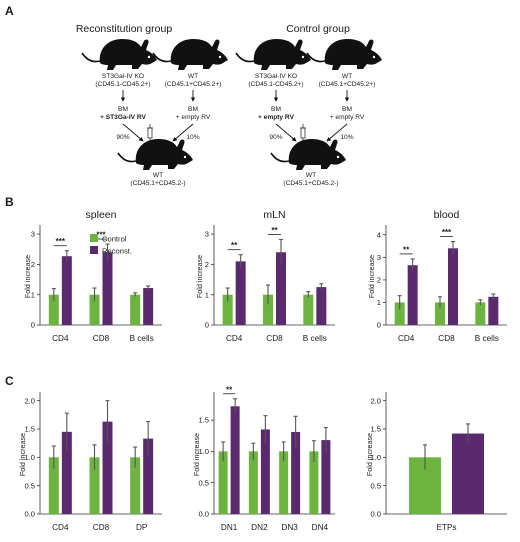  I want to click on recipient-line2: (CD45.1+CD45.2-), so click(310, 183).